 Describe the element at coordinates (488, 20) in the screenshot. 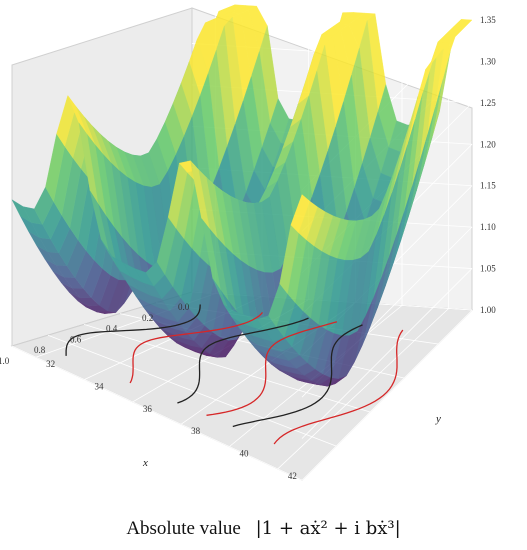

I see `z-tick-label: 1.35` at that location.